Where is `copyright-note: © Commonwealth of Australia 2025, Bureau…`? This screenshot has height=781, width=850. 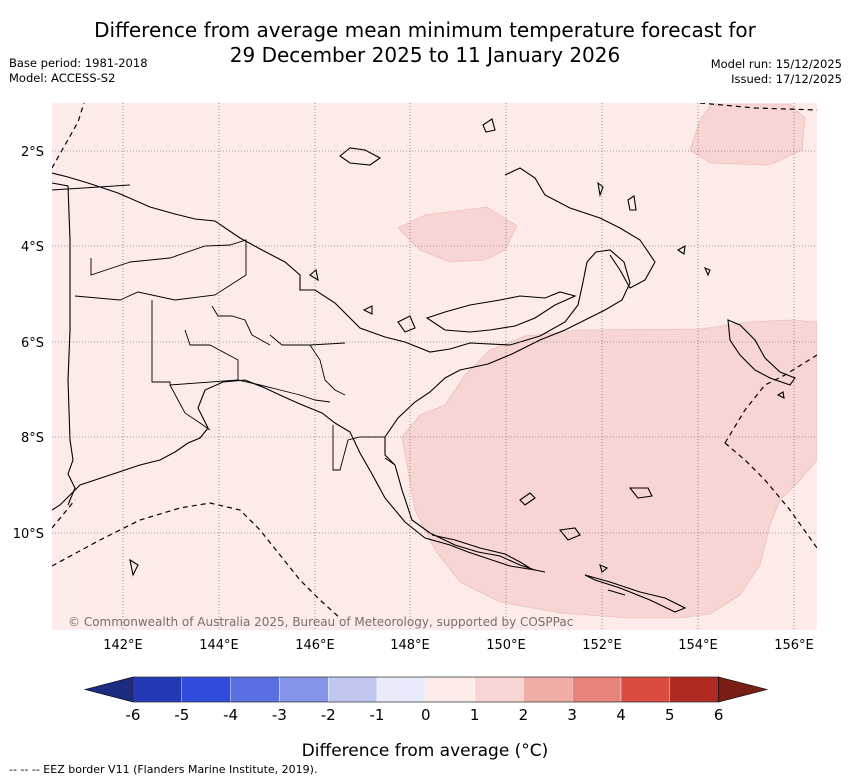 copyright-note: © Commonwealth of Australia 2025, Bureau… is located at coordinates (320, 622).